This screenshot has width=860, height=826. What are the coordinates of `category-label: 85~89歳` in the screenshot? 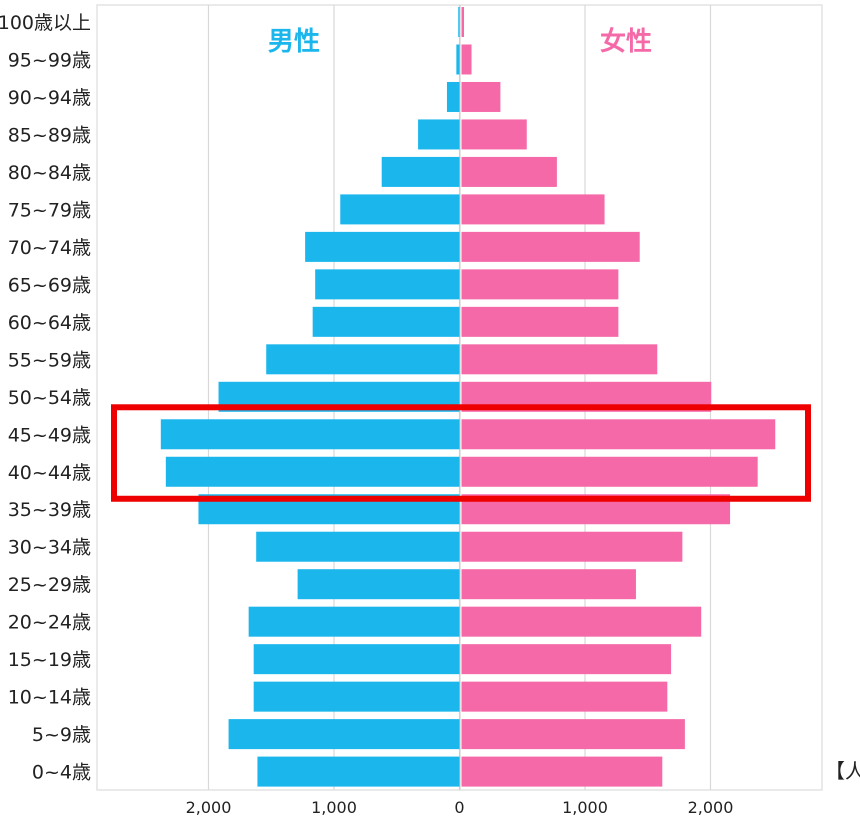 It's located at (49, 135).